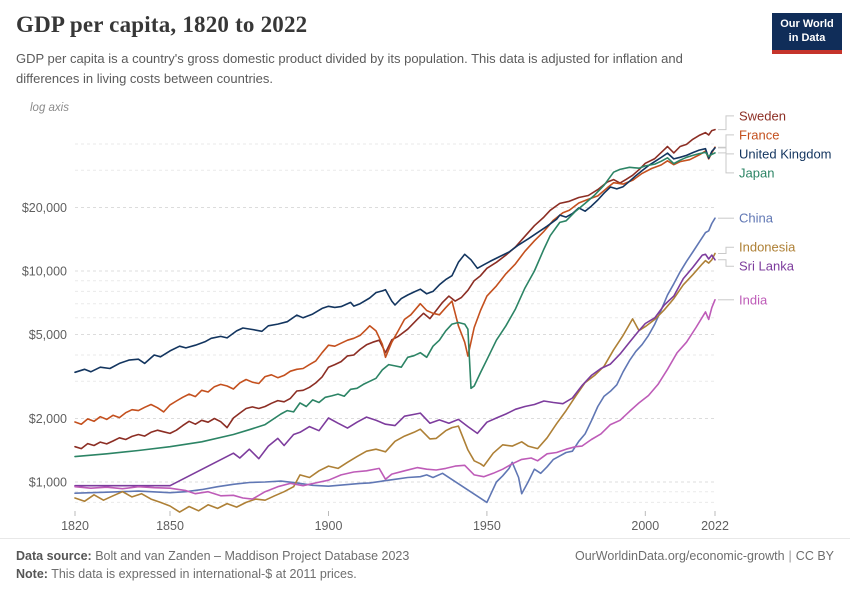 Image resolution: width=850 pixels, height=600 pixels. What do you see at coordinates (48, 483) in the screenshot?
I see `y-axis-tick-label: $1,000` at bounding box center [48, 483].